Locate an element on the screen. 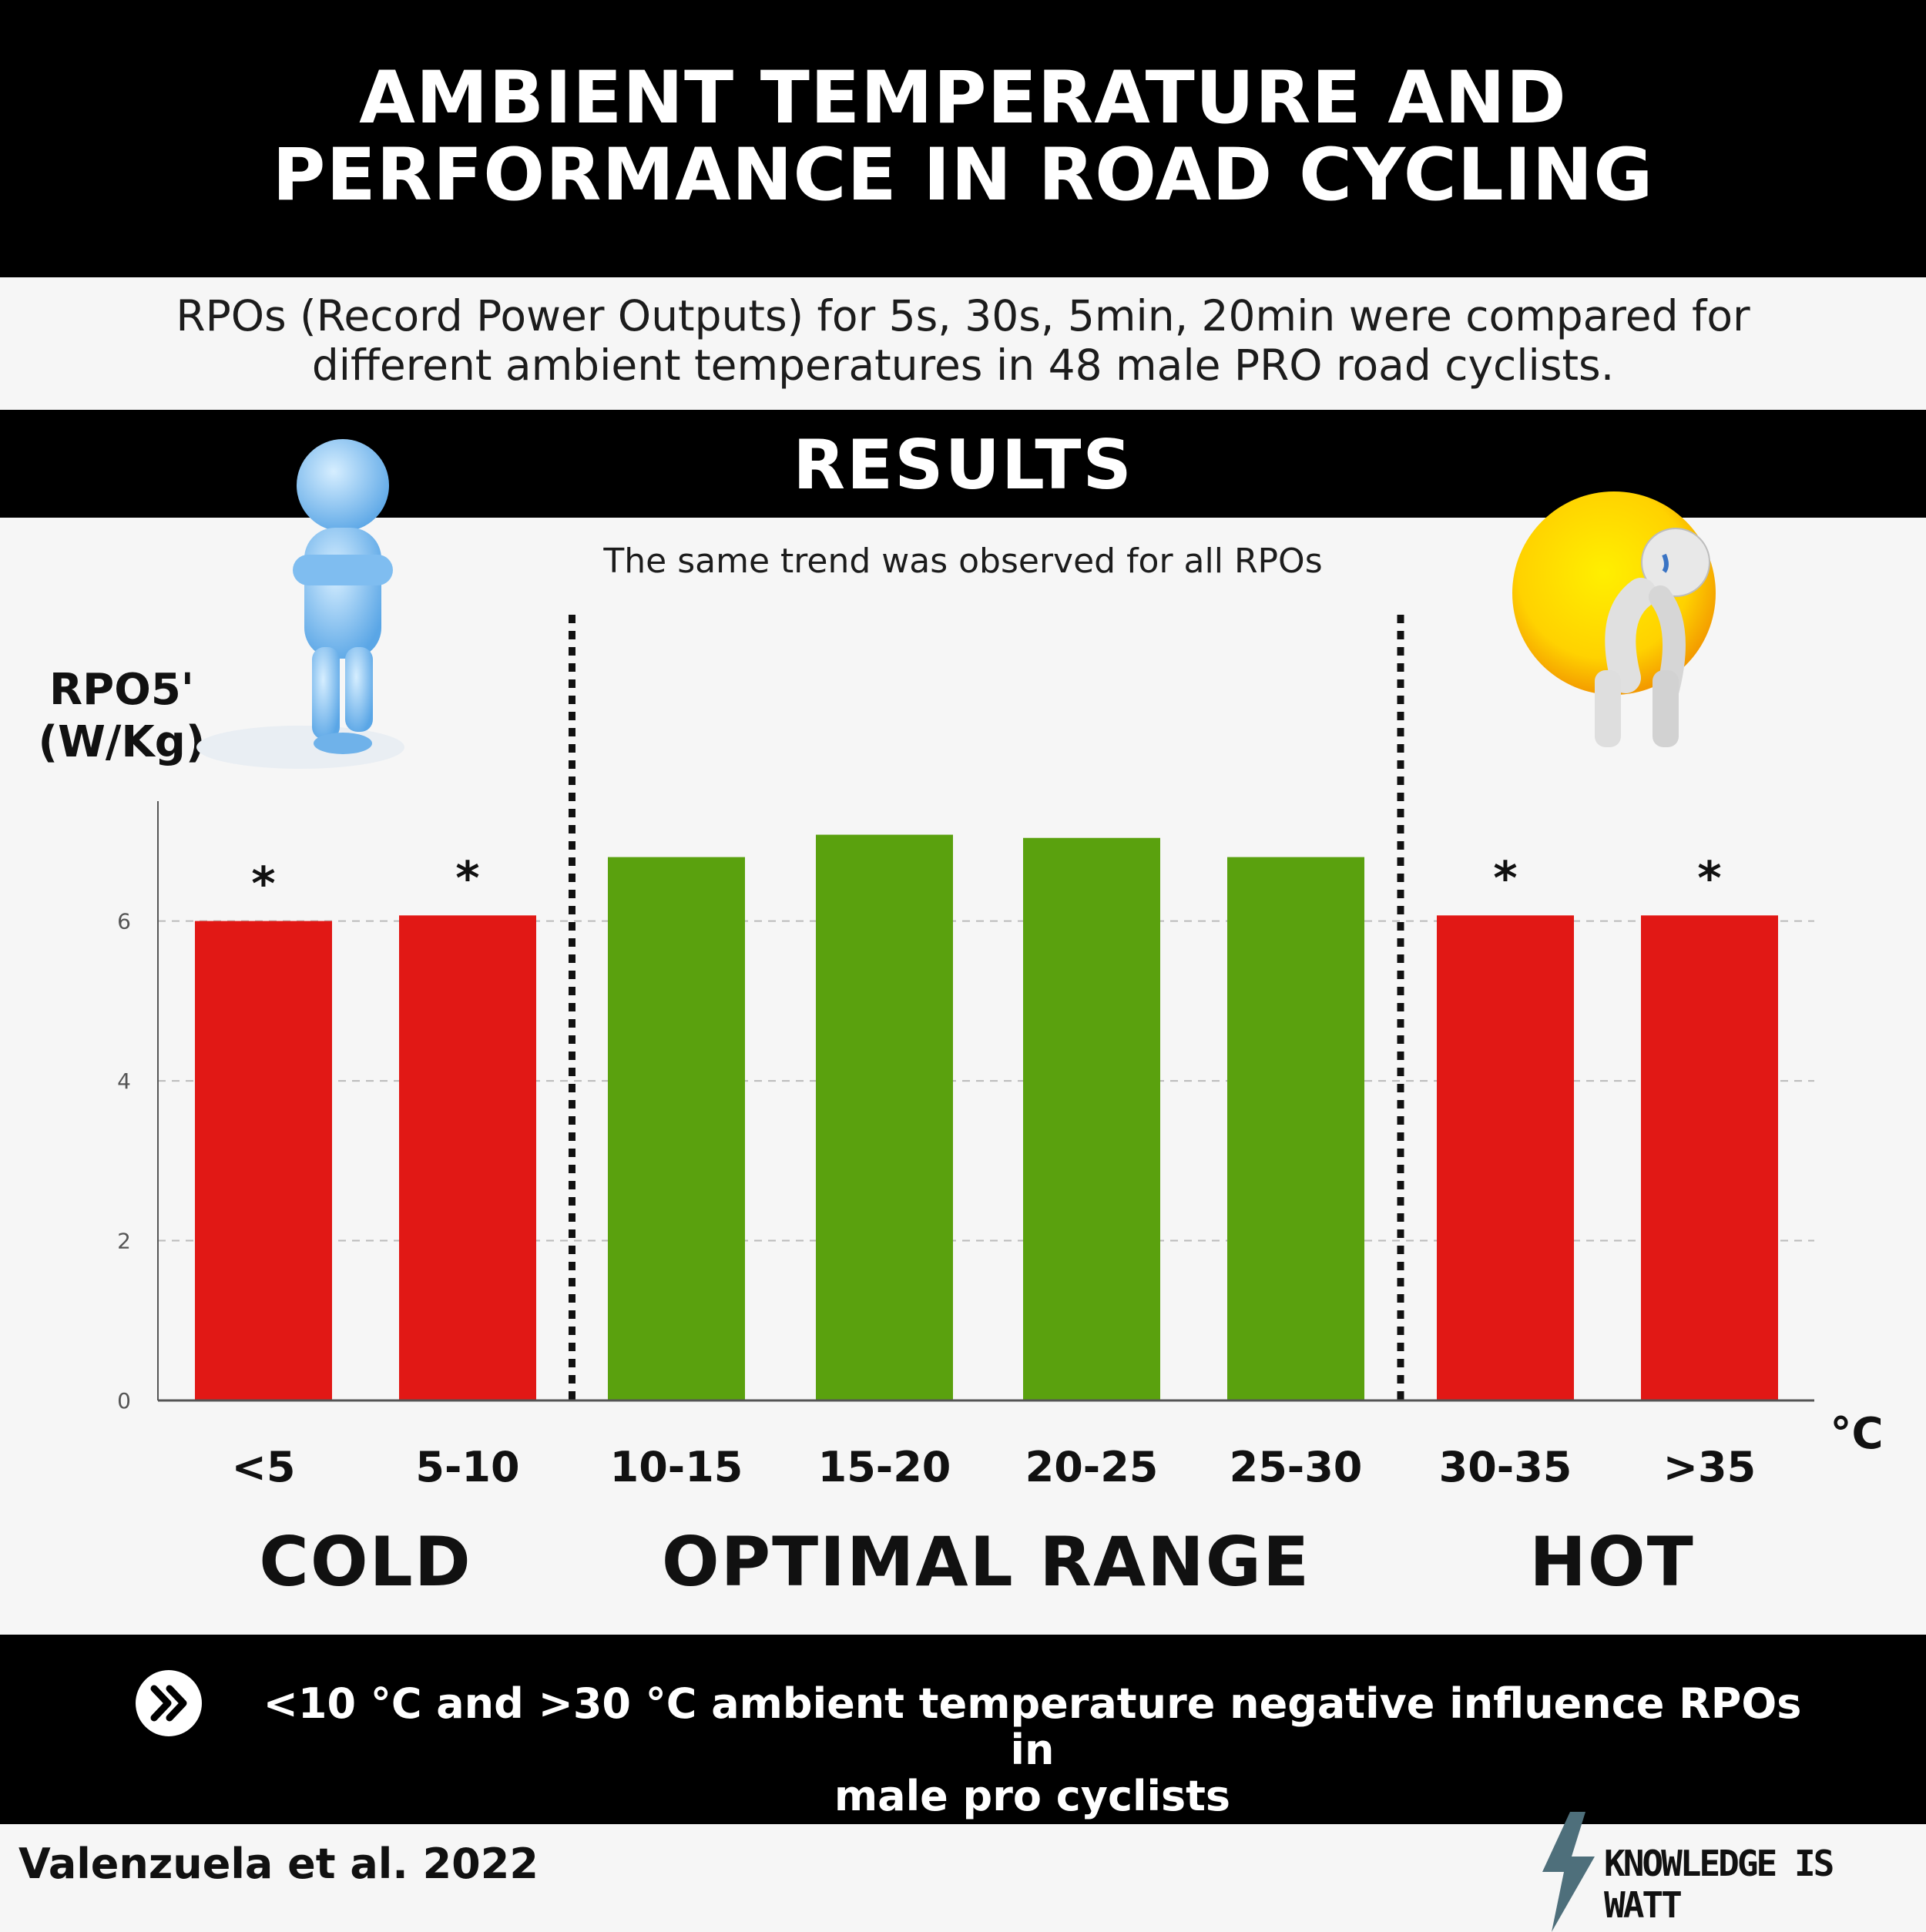  title-band is located at coordinates (963, 138).